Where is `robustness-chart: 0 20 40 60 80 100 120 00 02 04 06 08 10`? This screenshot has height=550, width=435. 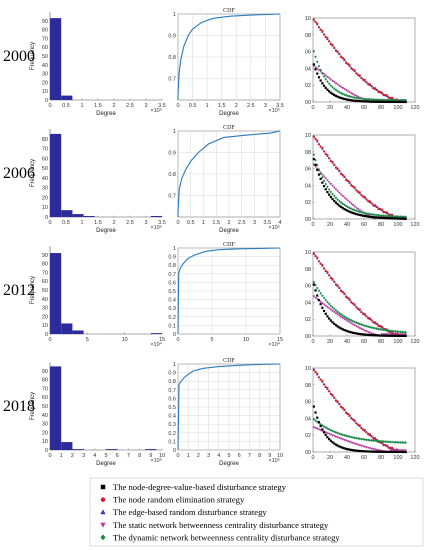 robustness-chart: 0 20 40 60 80 100 120 00 02 04 06 08 10 is located at coordinates (362, 180).